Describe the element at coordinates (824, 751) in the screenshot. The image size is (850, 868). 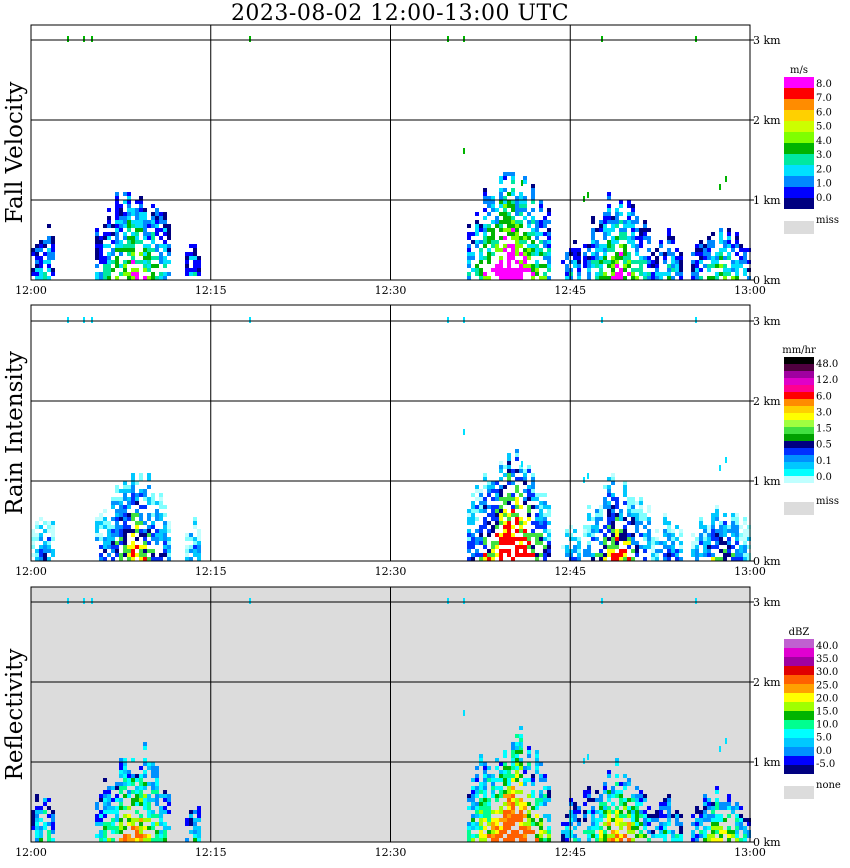
I see `legend-label: 0.0` at that location.